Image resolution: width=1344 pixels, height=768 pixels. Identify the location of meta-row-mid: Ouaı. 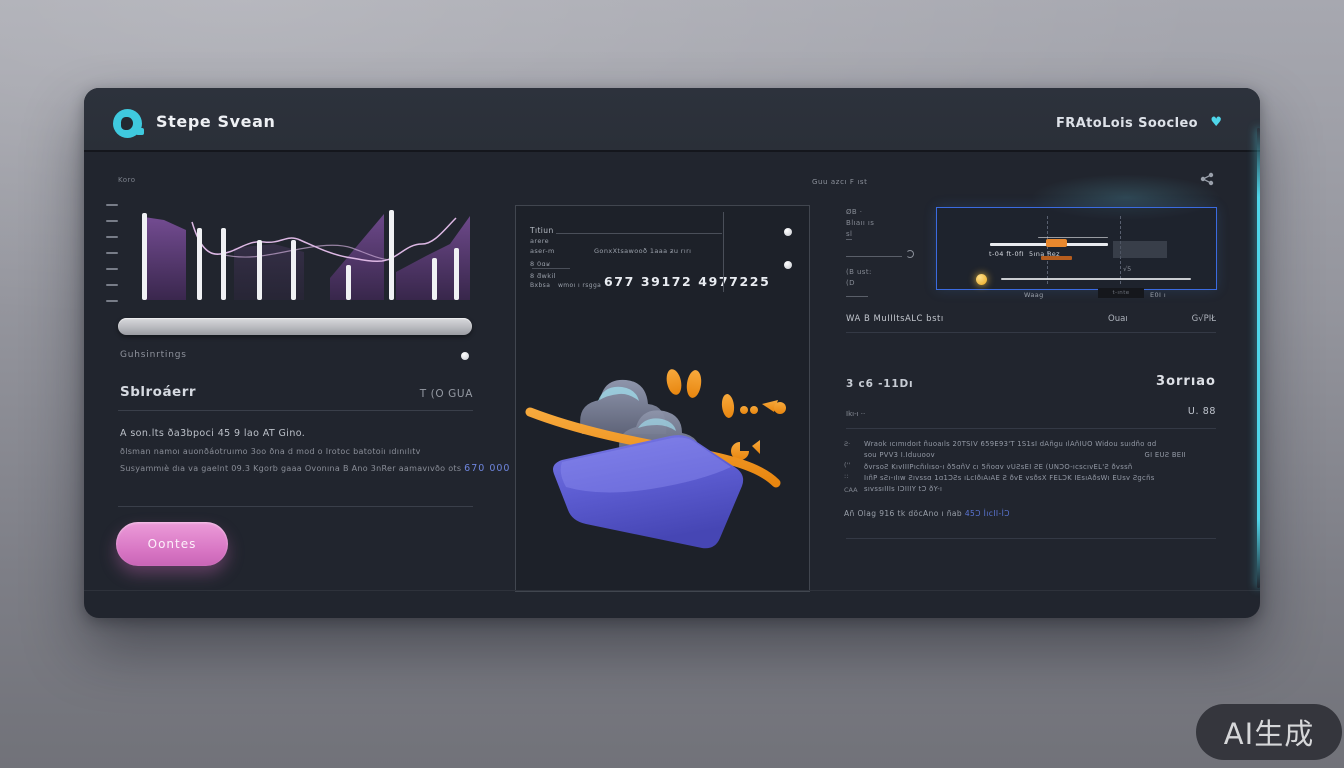
(1118, 319).